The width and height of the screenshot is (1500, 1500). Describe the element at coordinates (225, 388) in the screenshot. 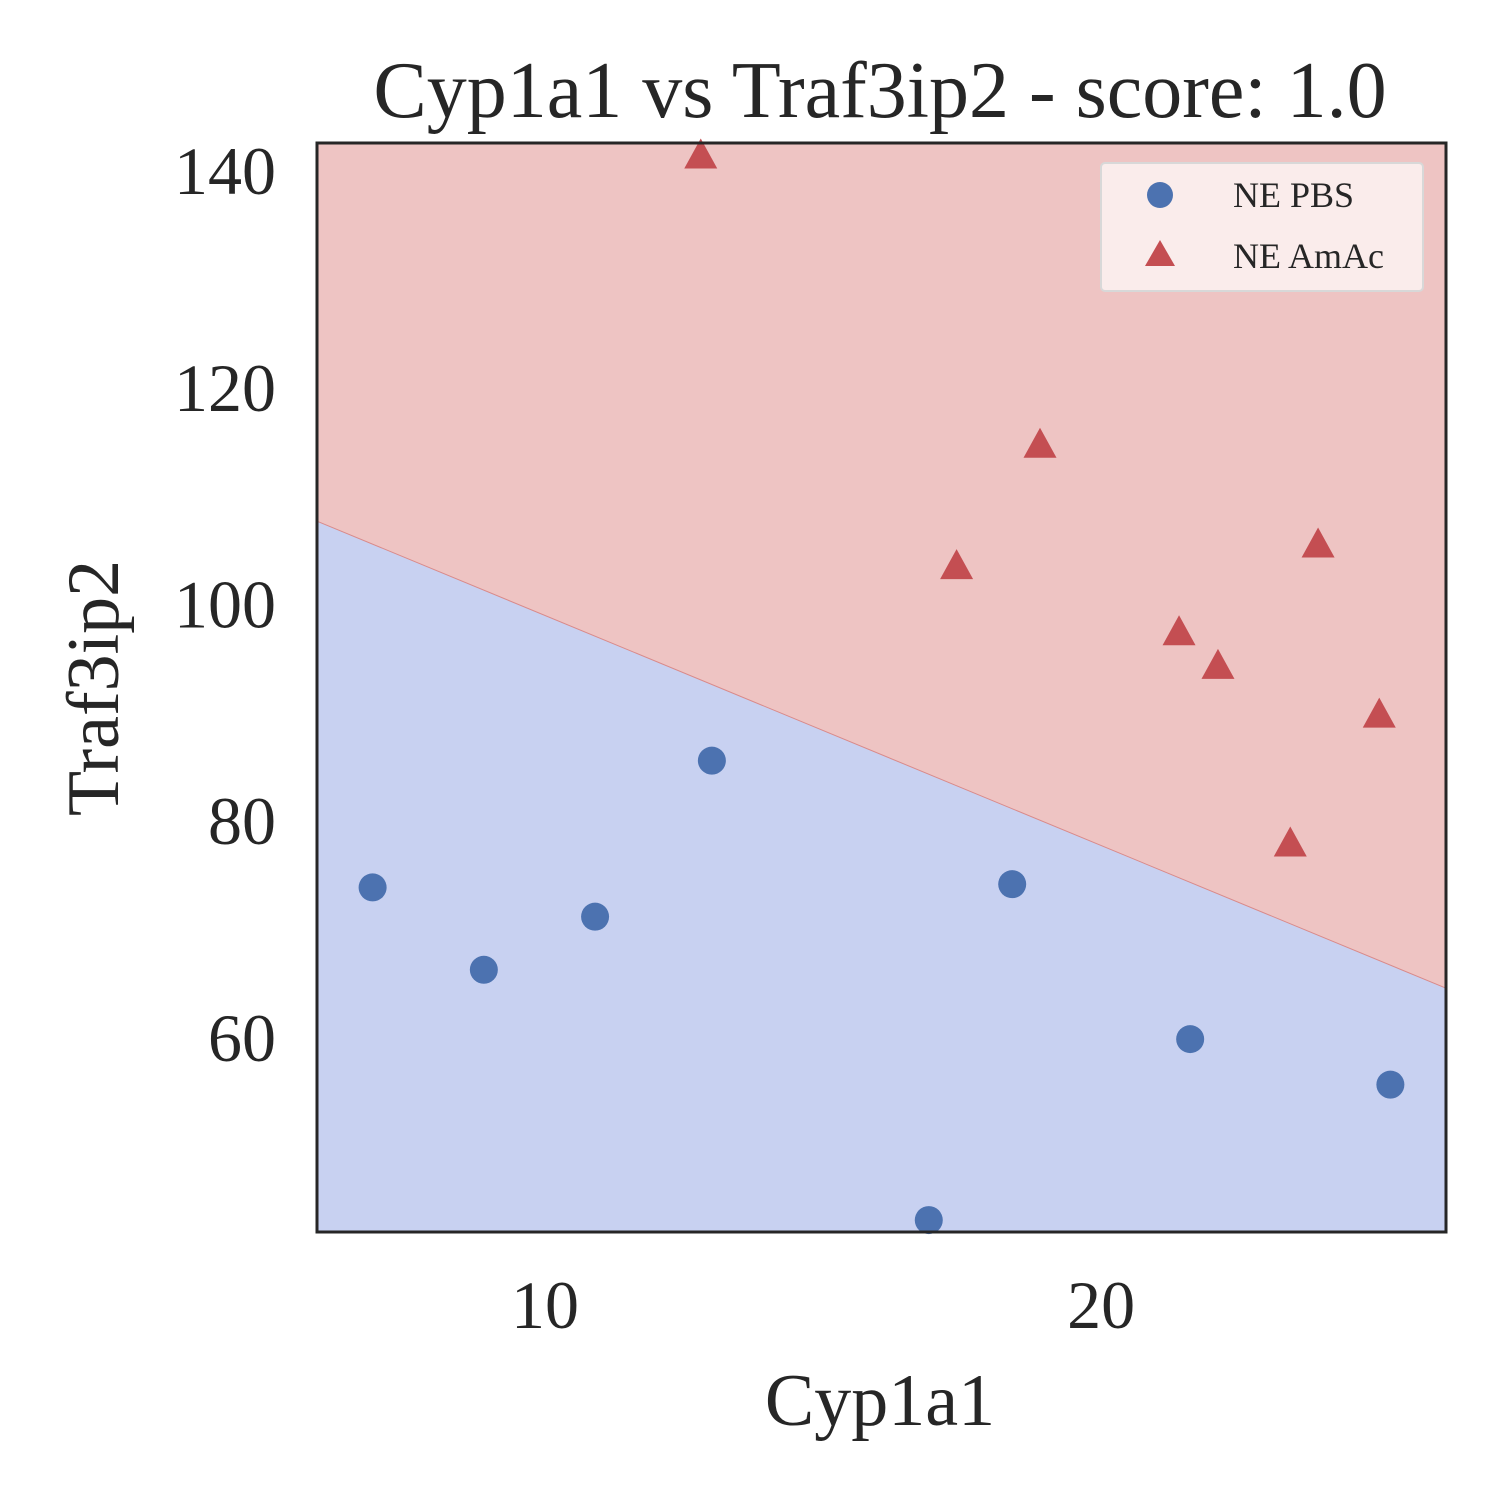

I see `y-tick-label-120: 120` at that location.